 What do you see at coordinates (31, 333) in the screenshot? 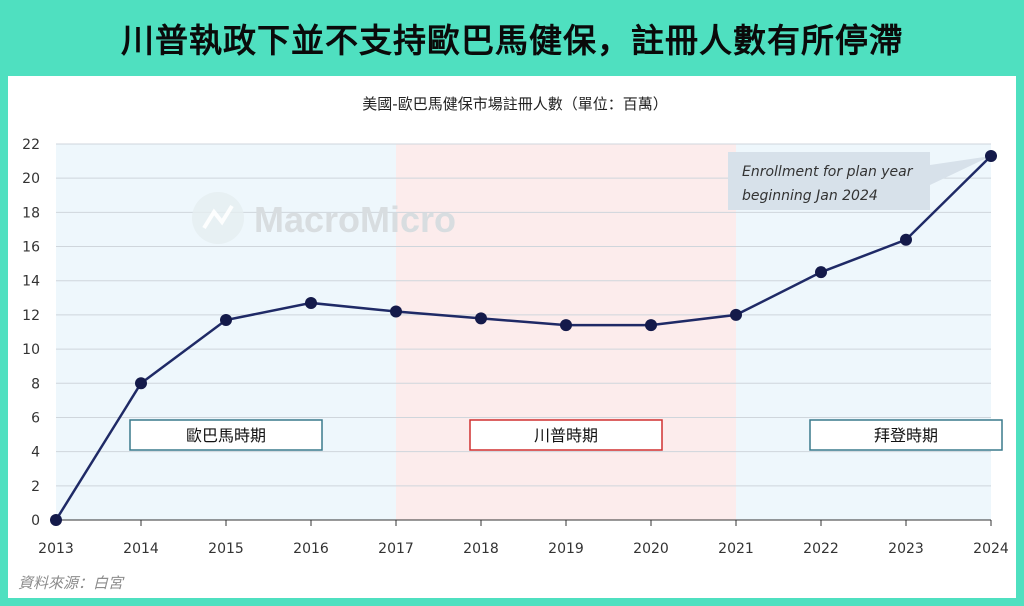
I see `y-axis-ticks: 0 2 4 6 8 10 12 14 16 18 20 22` at bounding box center [31, 333].